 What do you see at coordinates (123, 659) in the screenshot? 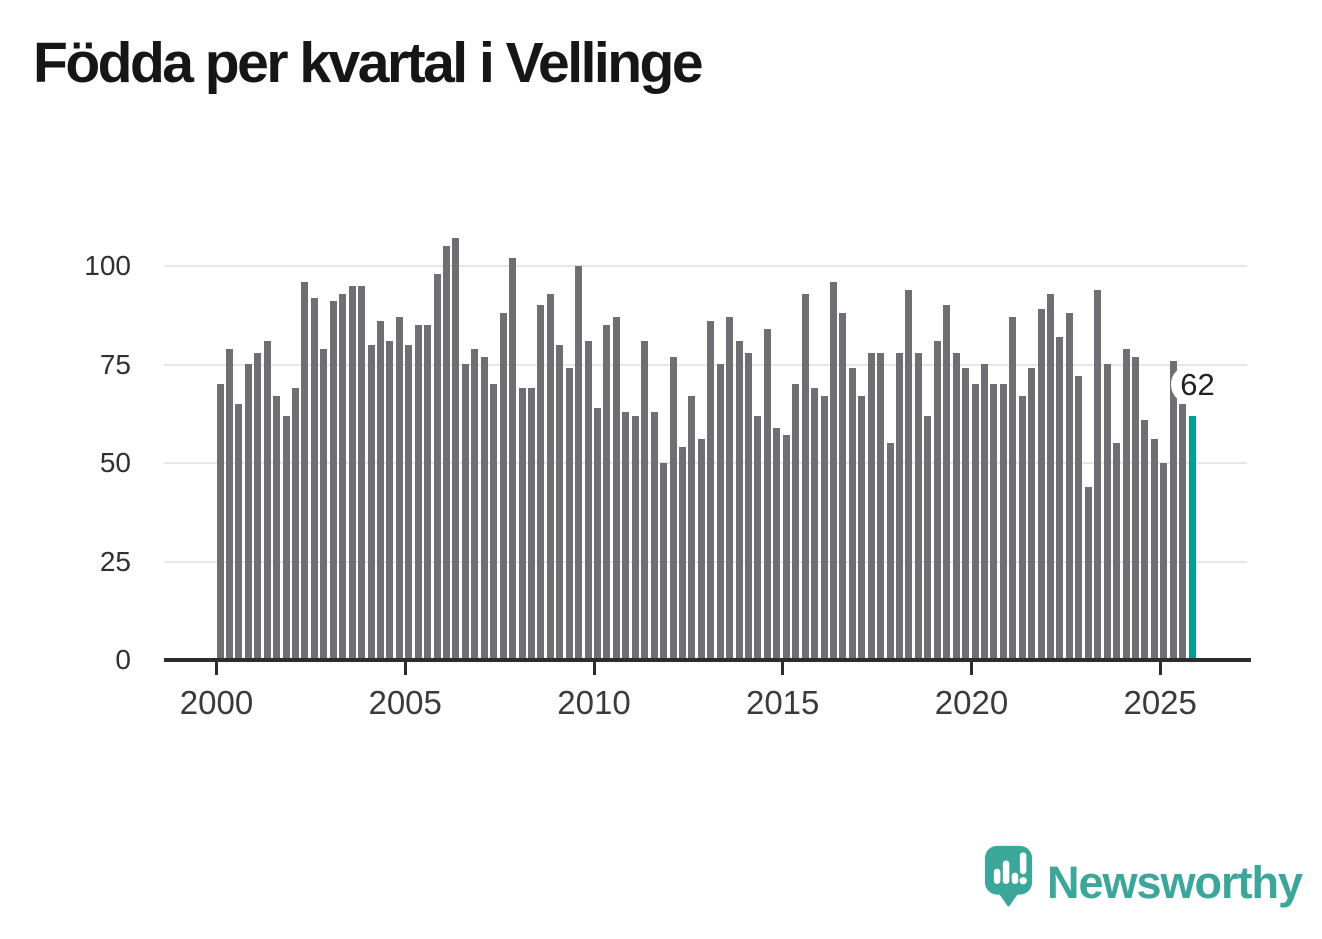
I see `y-tick-label: 0` at bounding box center [123, 659].